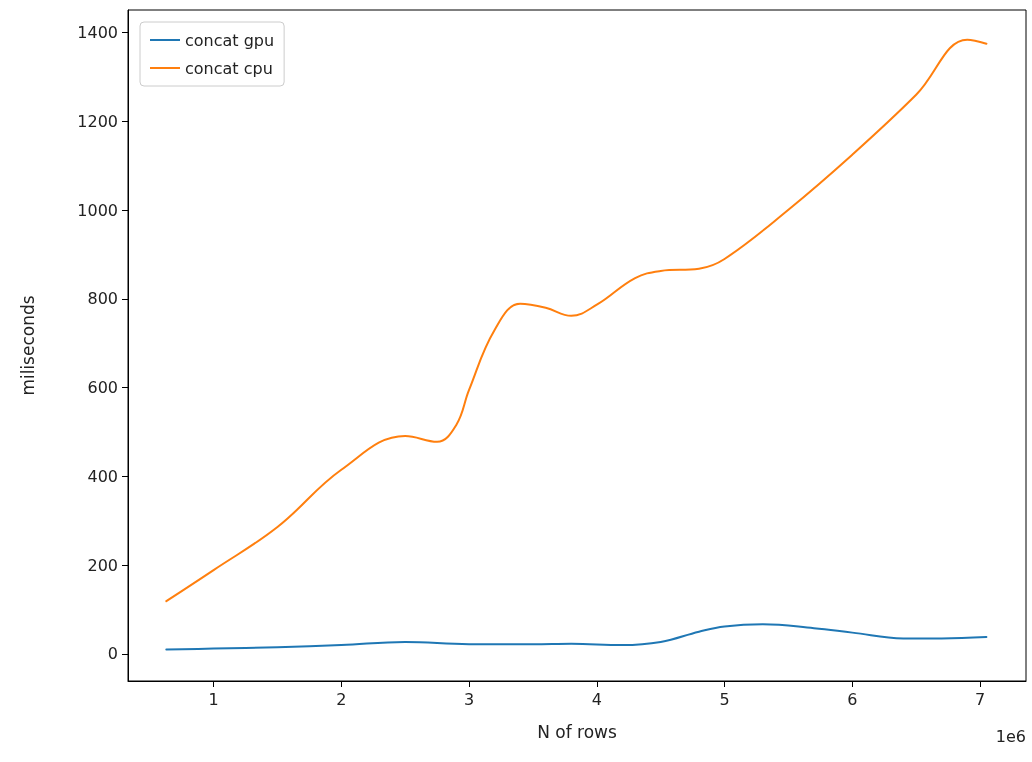 Image resolution: width=1032 pixels, height=762 pixels. What do you see at coordinates (102, 299) in the screenshot?
I see `y-tick-label: 800` at bounding box center [102, 299].